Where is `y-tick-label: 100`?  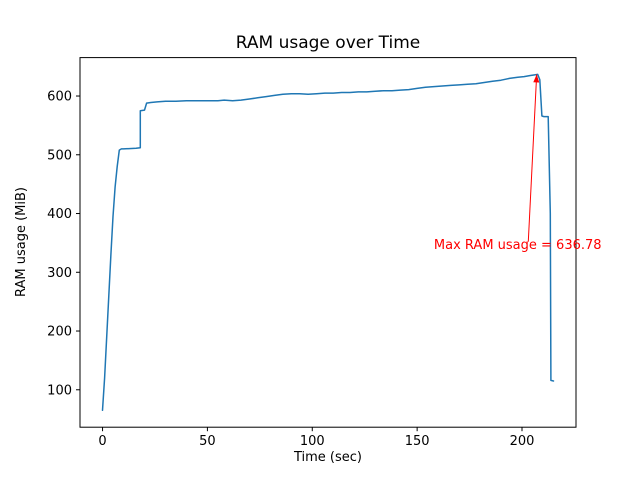 y-tick-label: 100 is located at coordinates (59, 390).